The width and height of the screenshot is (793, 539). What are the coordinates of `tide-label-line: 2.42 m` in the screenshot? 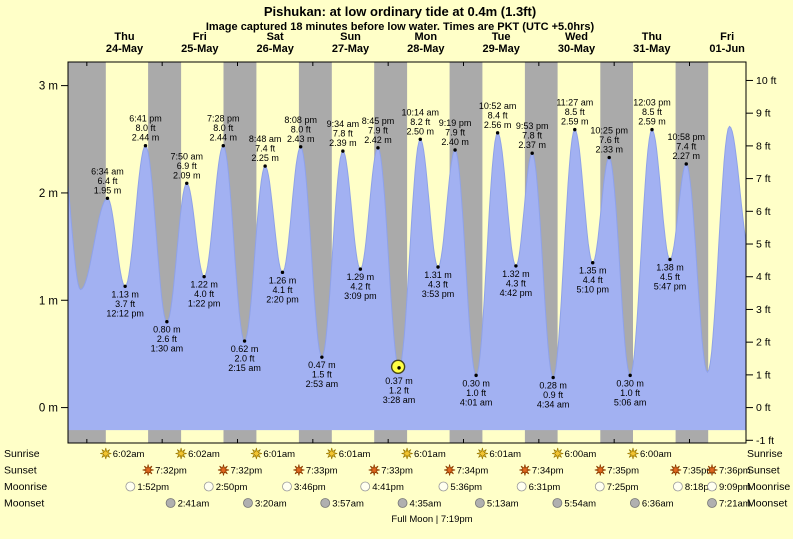 It's located at (378, 140).